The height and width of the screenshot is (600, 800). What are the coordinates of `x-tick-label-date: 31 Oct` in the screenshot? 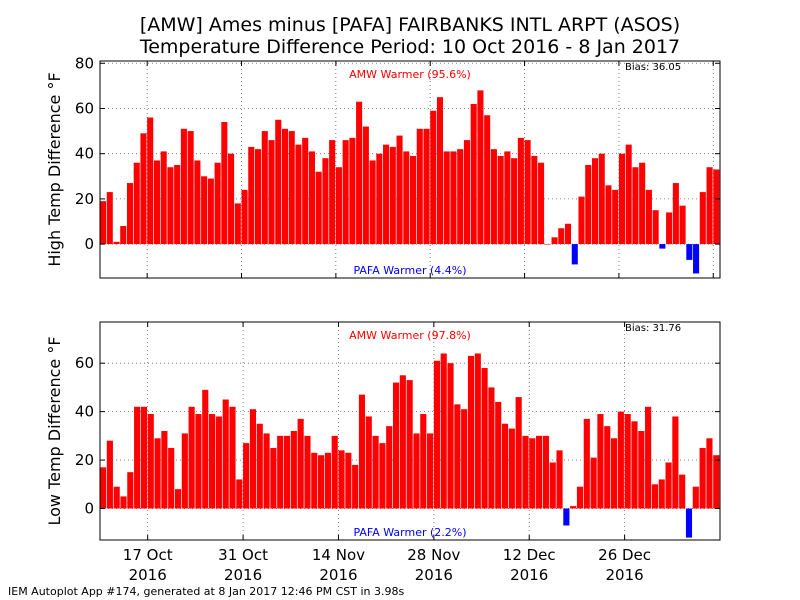 It's located at (243, 555).